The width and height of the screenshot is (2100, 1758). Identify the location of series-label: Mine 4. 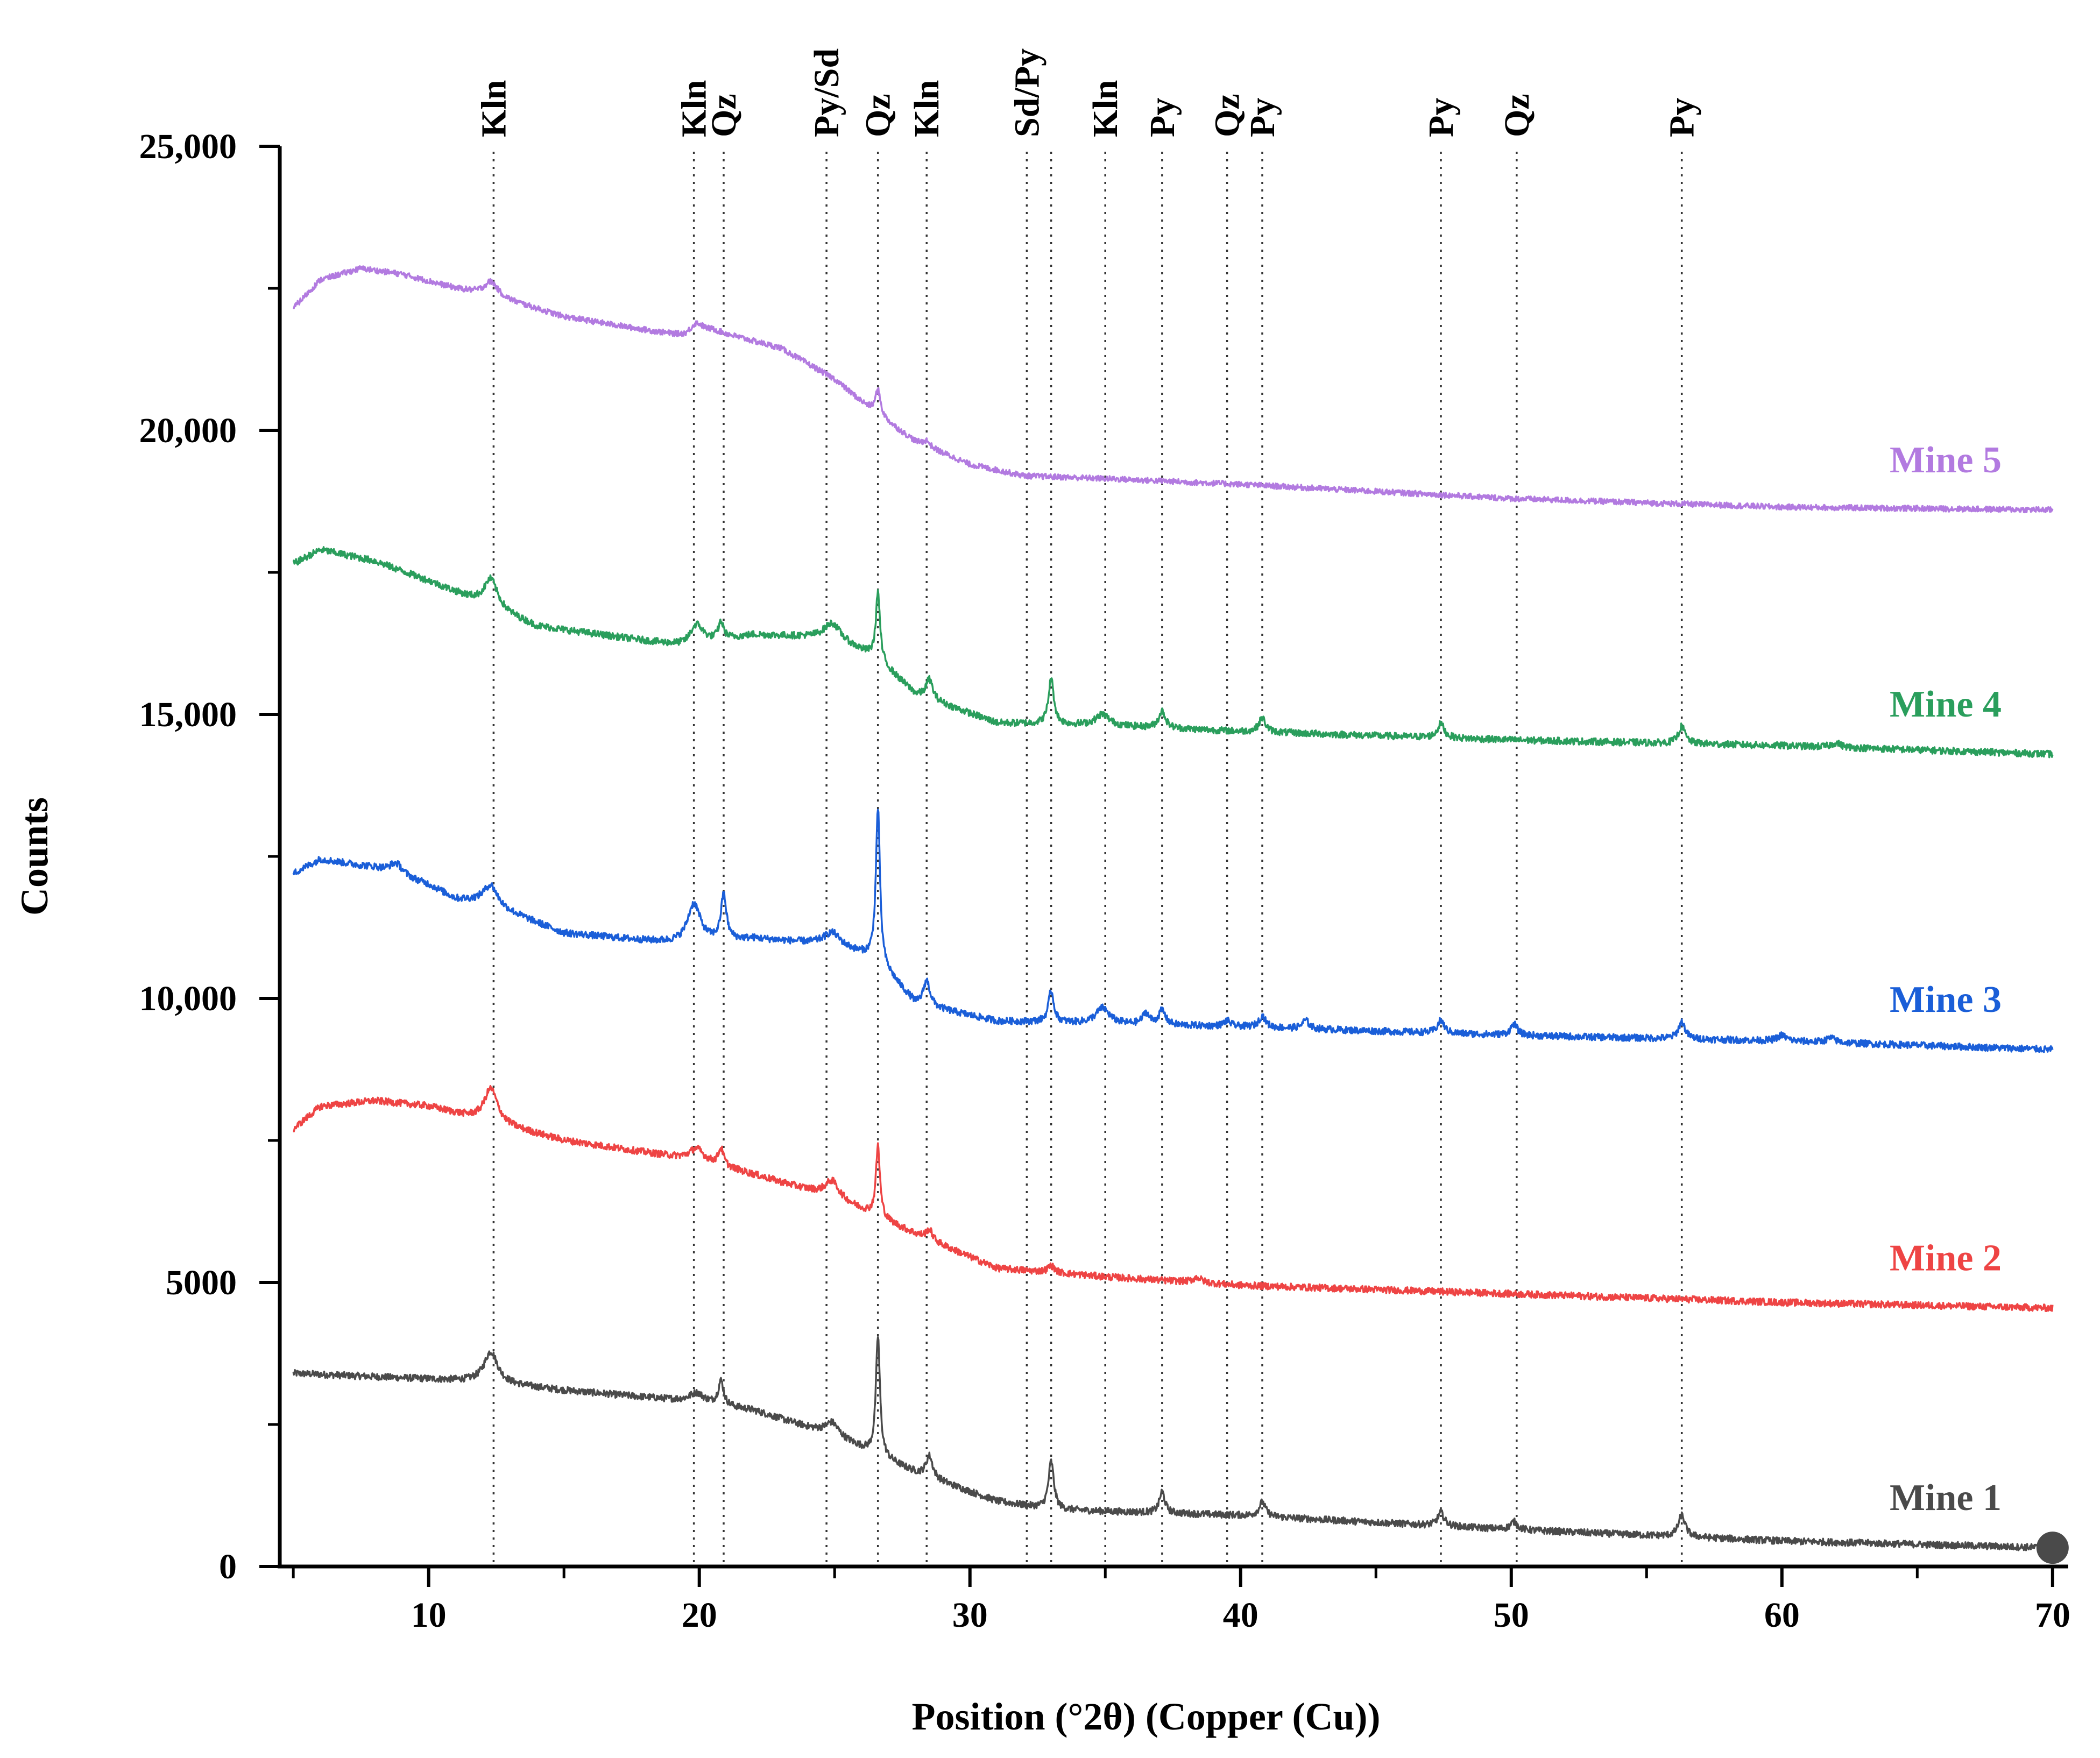
(1946, 704).